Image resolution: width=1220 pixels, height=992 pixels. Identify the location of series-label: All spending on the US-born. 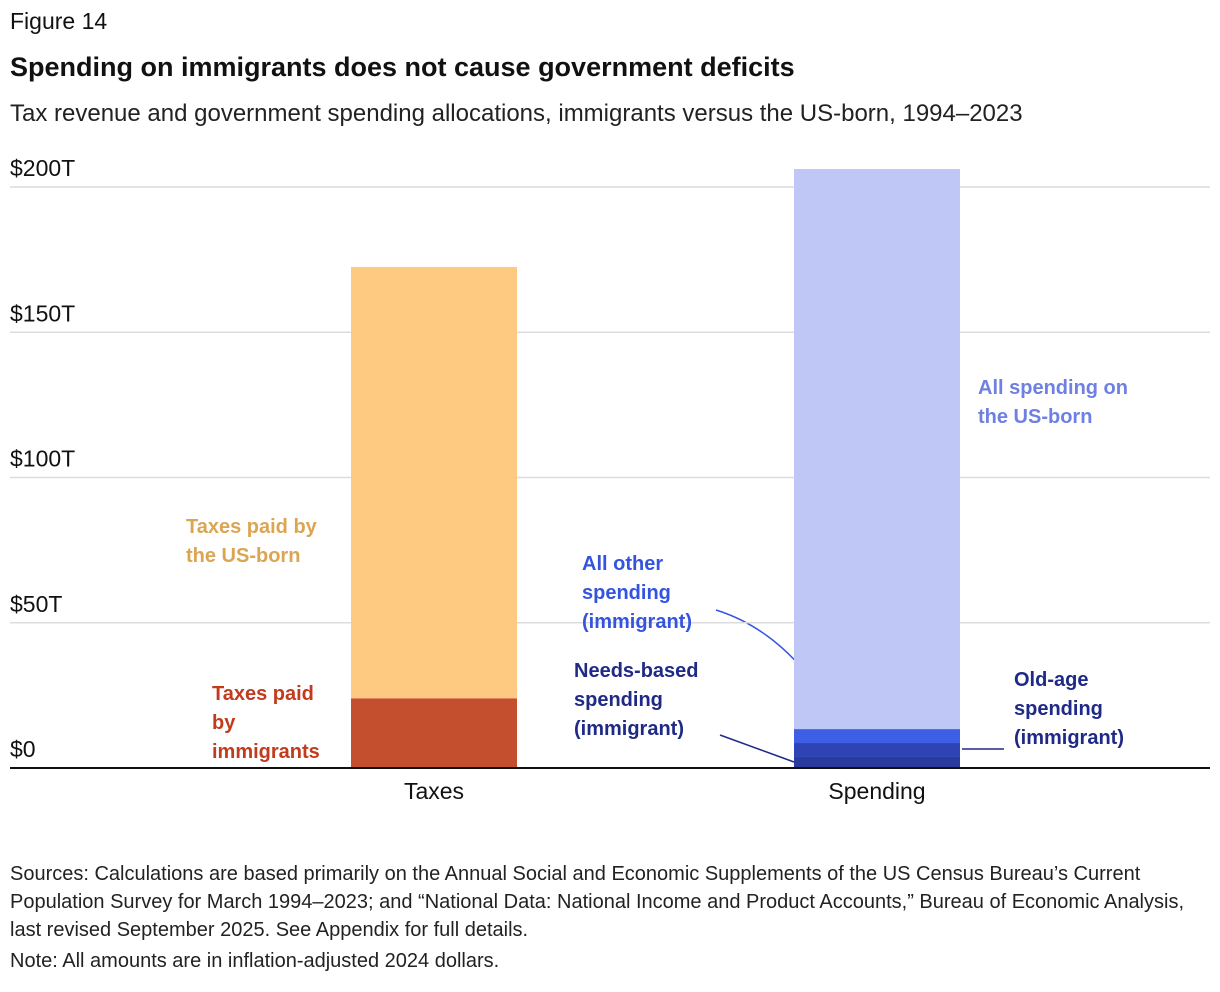
(1053, 402).